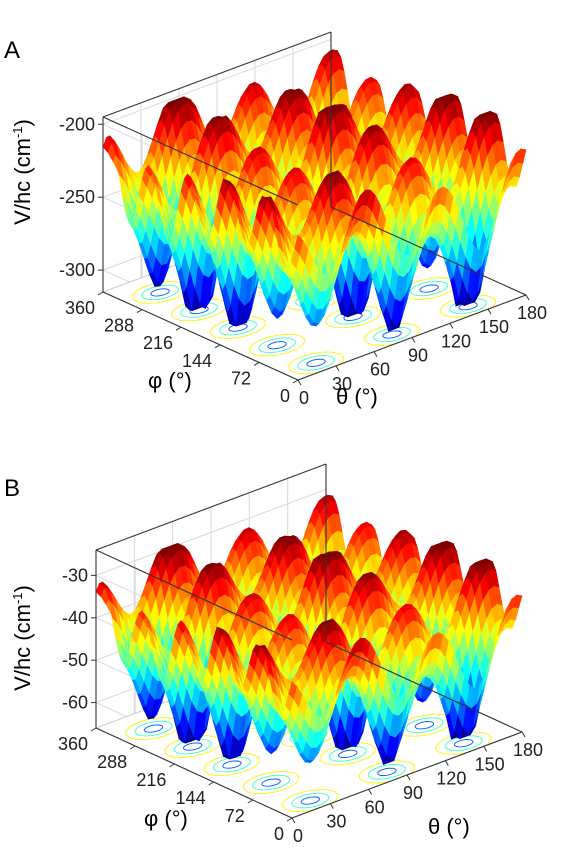  I want to click on panel-a-y-tick-label: 72, so click(241, 378).